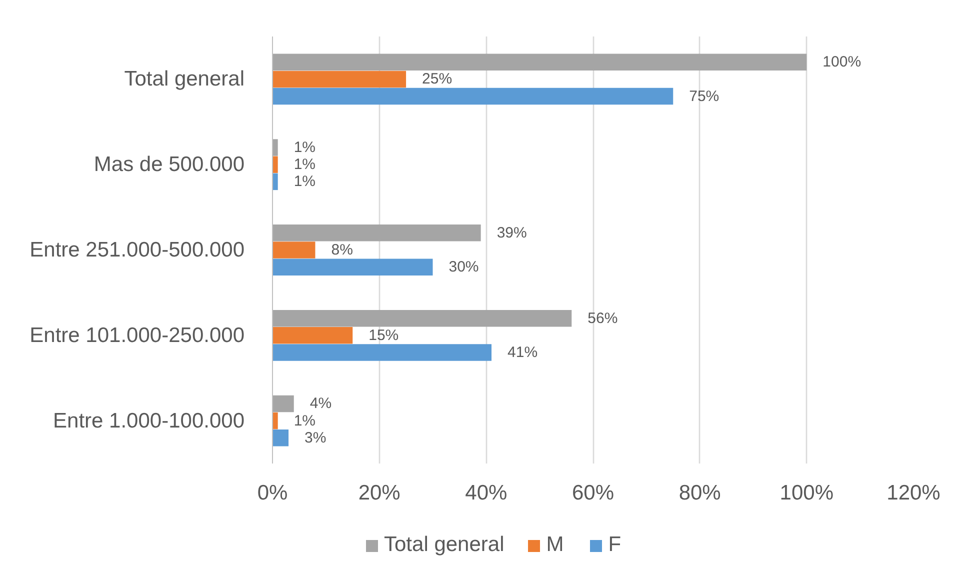 Image resolution: width=959 pixels, height=579 pixels. Describe the element at coordinates (555, 545) in the screenshot. I see `legend-label: M` at that location.